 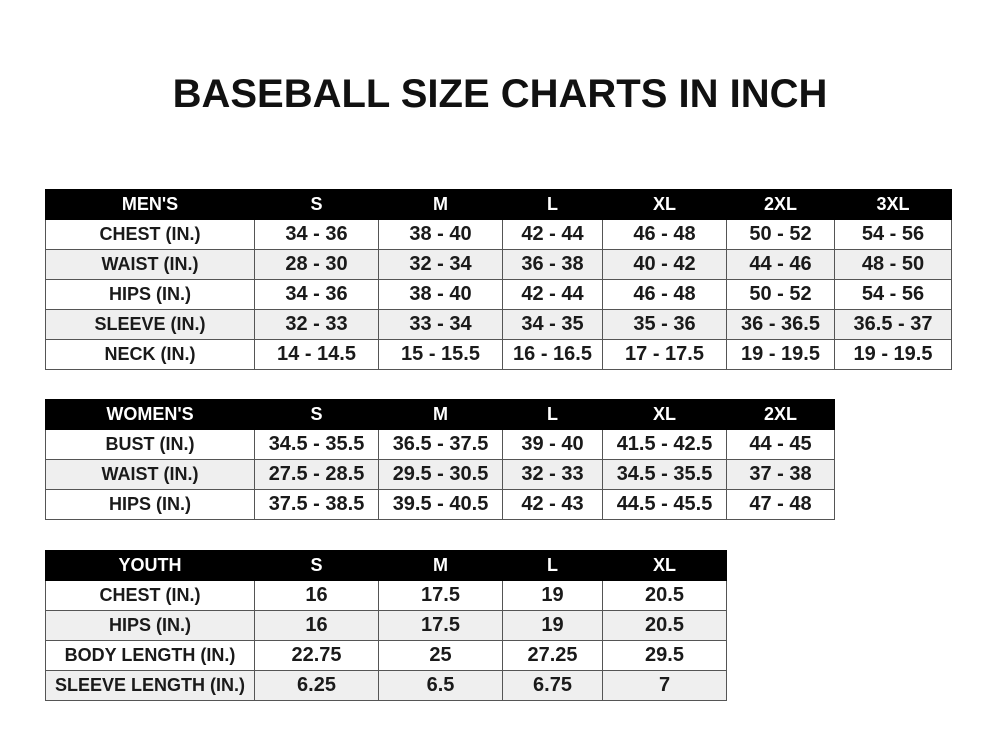 What do you see at coordinates (440, 354) in the screenshot?
I see `size-value: 15 - 15.5` at bounding box center [440, 354].